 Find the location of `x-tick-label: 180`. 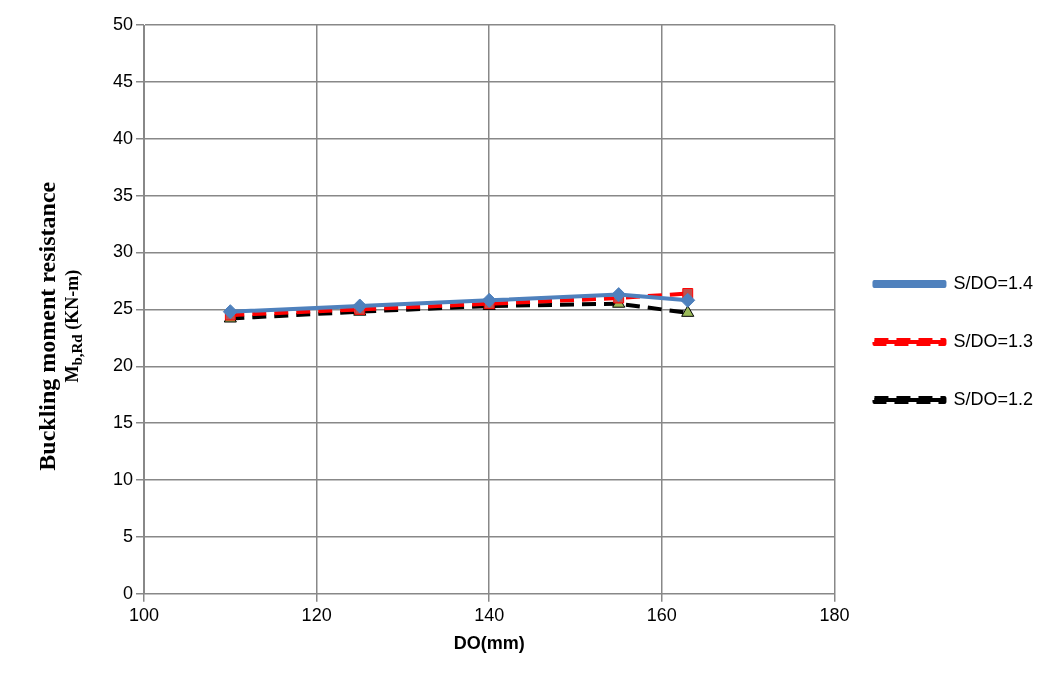

x-tick-label: 180 is located at coordinates (834, 614).